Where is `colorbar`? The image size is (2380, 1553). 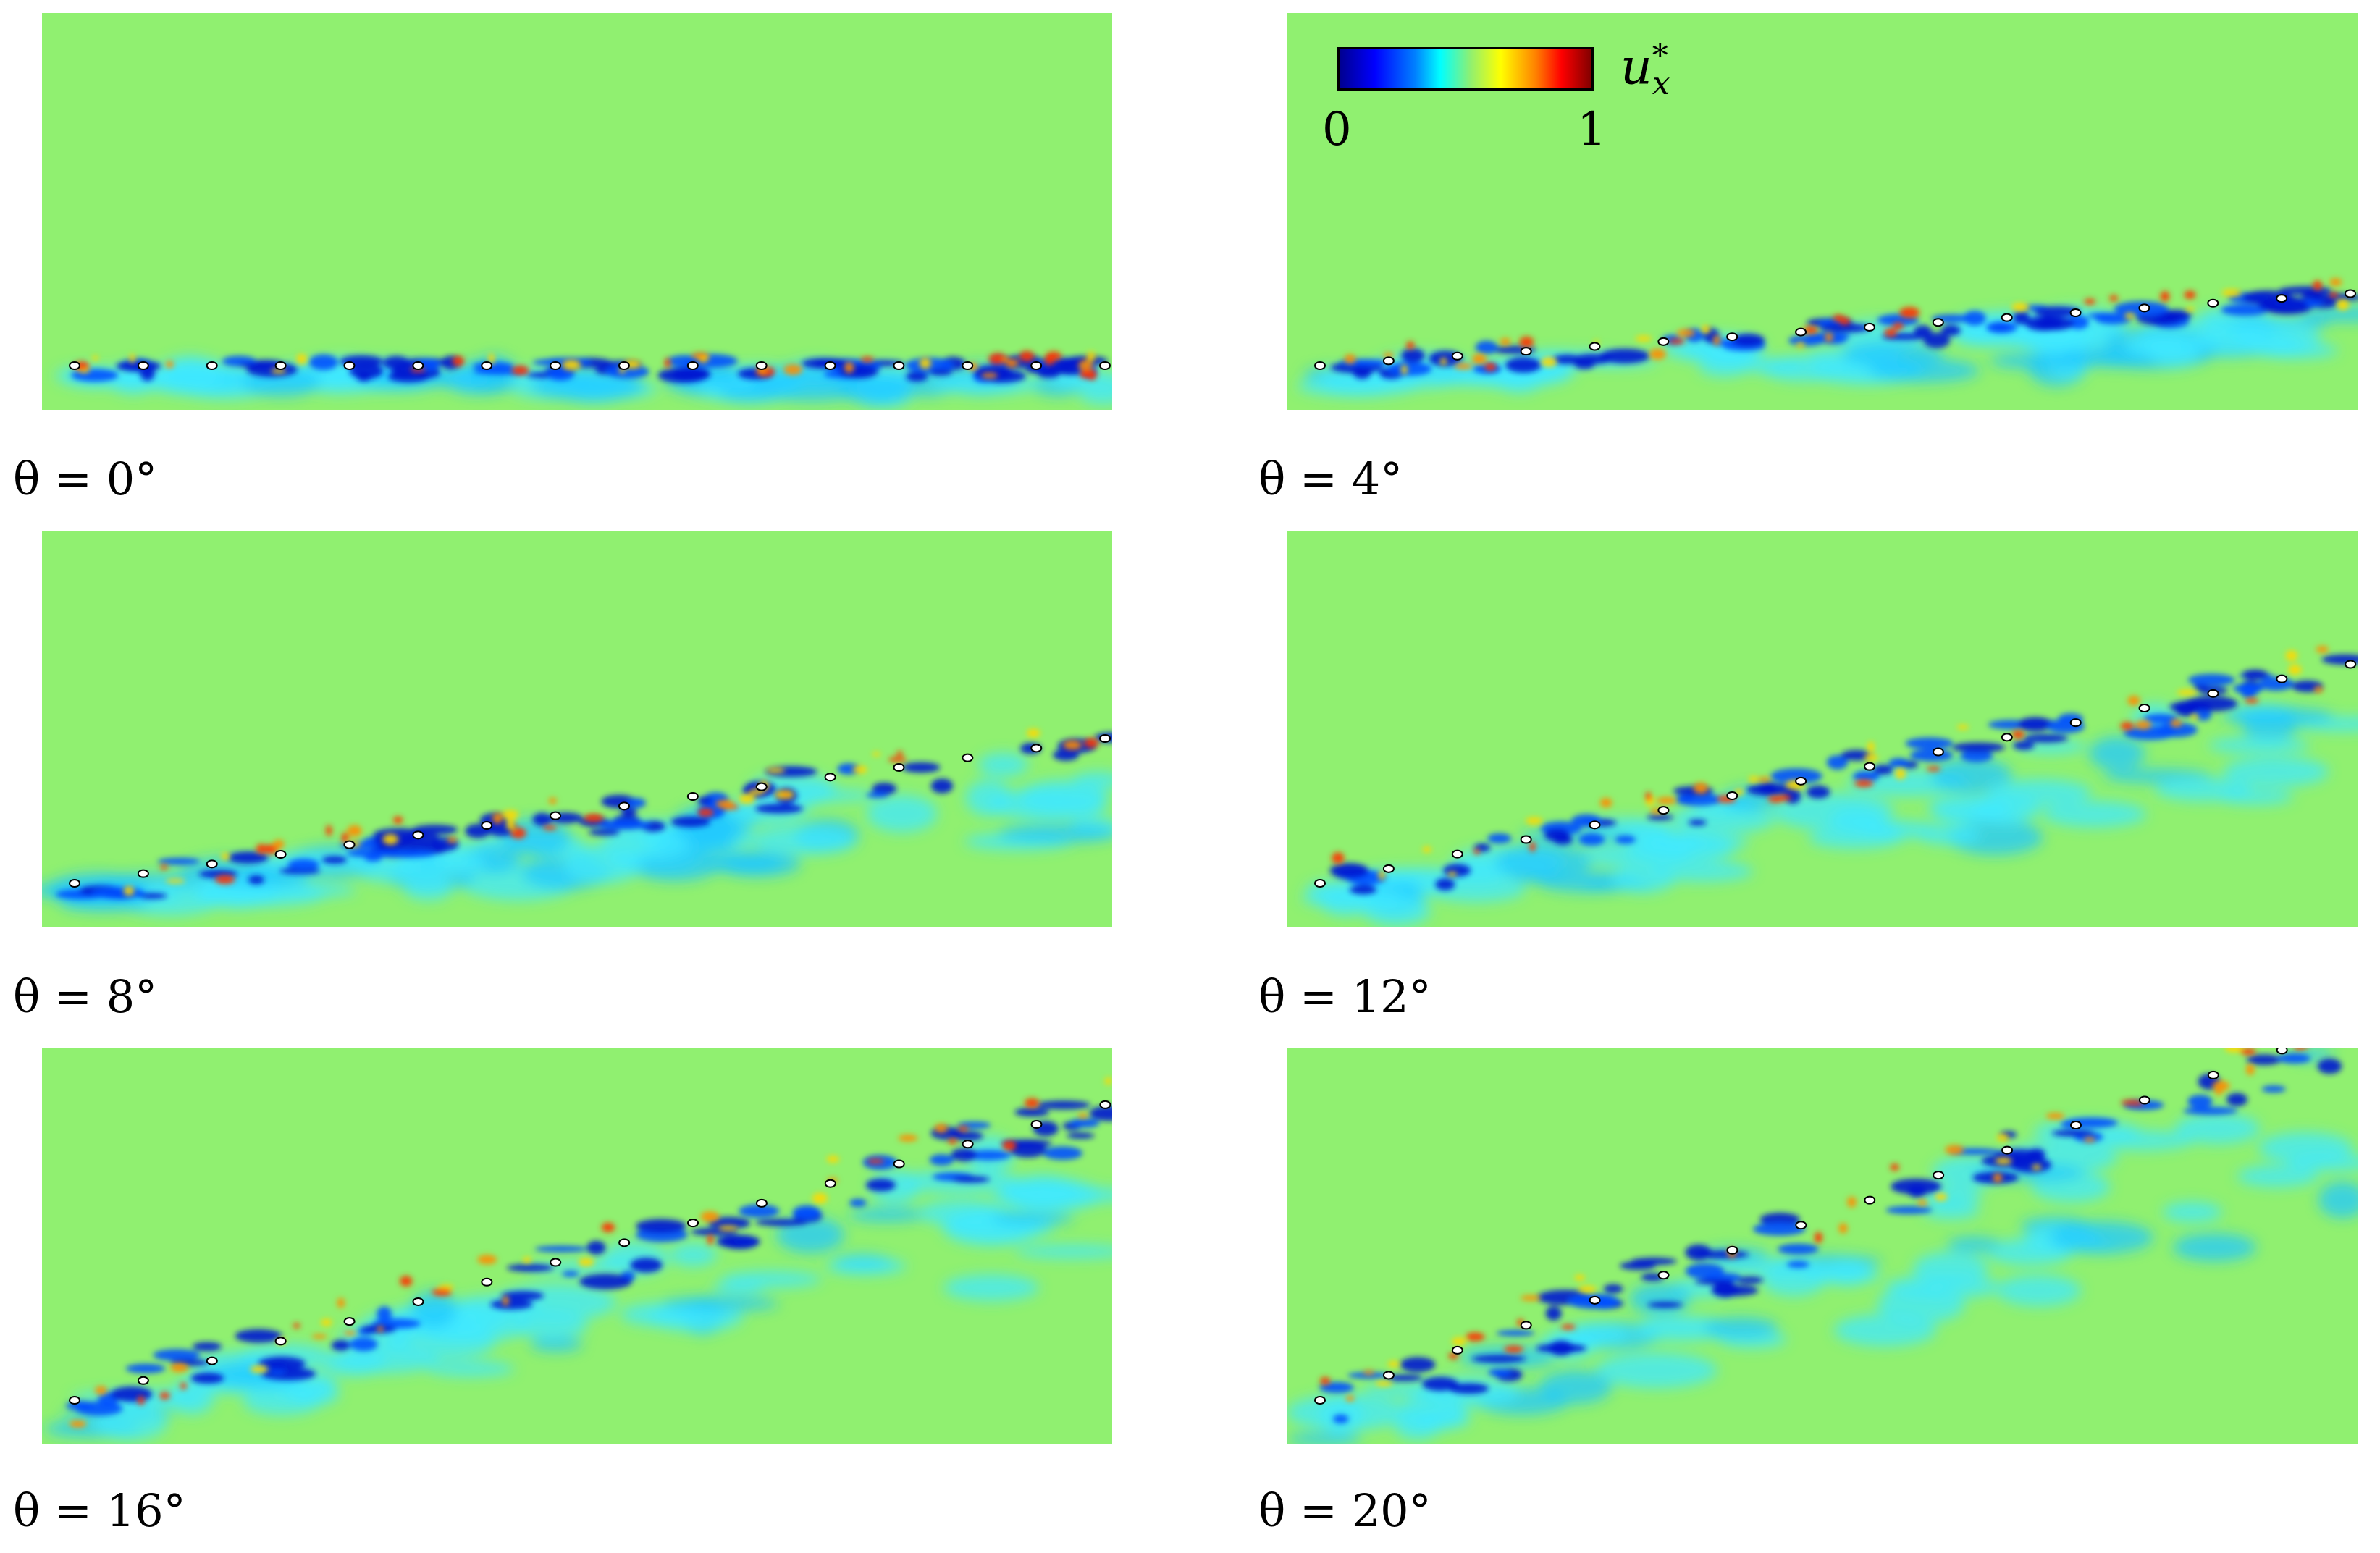 colorbar is located at coordinates (1465, 69).